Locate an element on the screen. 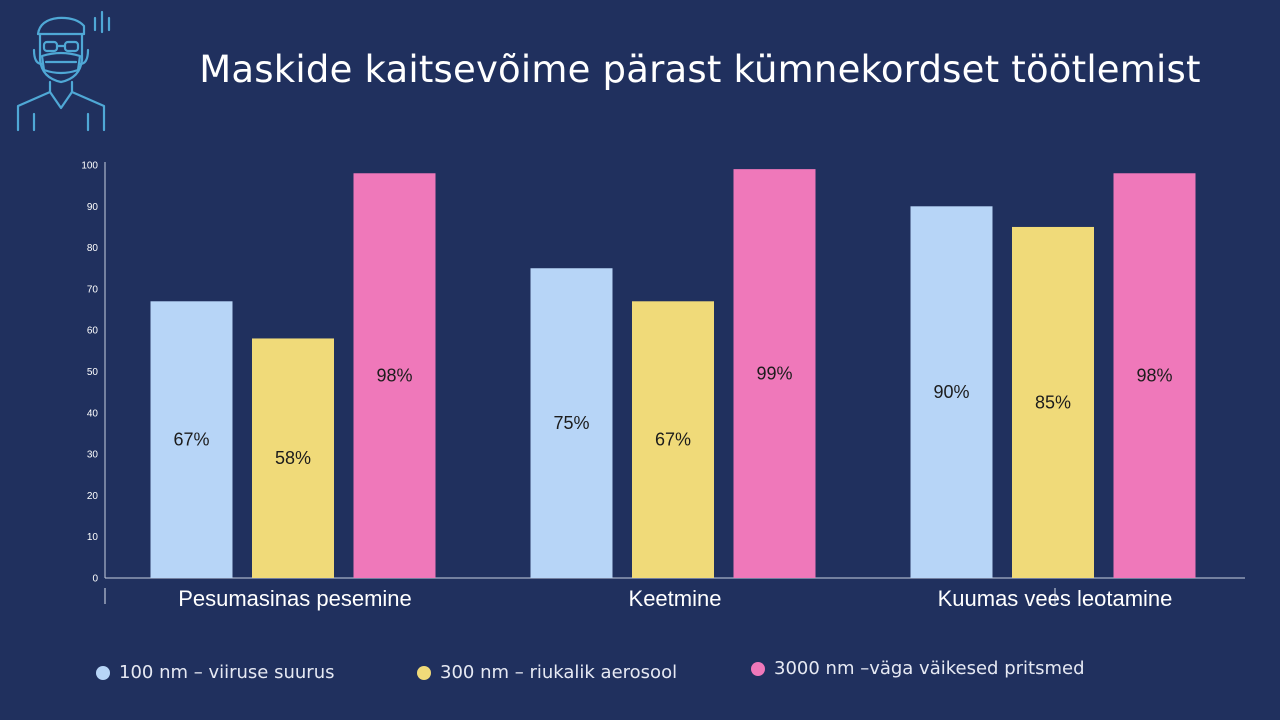 This screenshot has width=1280, height=720. y-tick-label: 80 is located at coordinates (93, 248).